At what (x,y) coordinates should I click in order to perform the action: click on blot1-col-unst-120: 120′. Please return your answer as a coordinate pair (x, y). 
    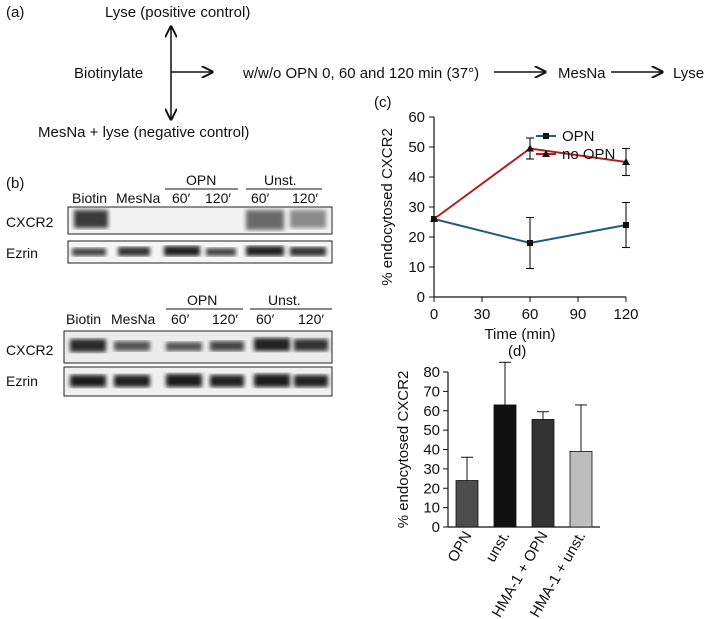
    Looking at the image, I should click on (305, 198).